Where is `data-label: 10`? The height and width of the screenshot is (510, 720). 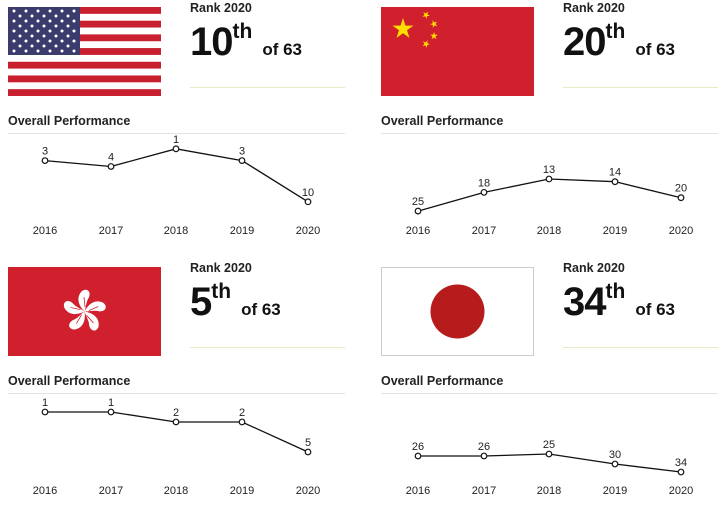 data-label: 10 is located at coordinates (308, 193).